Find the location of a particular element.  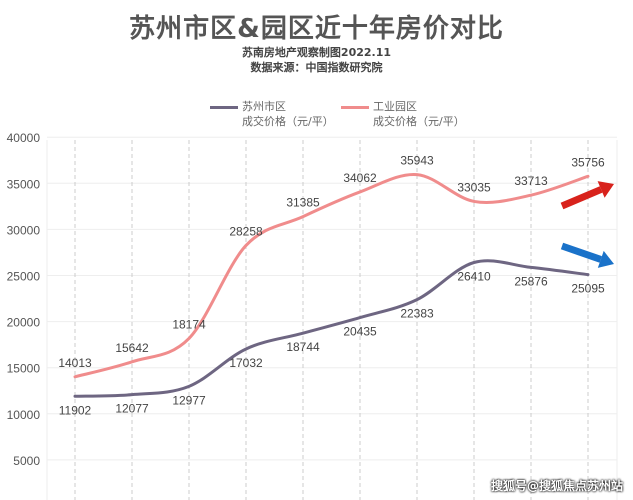

y-tick-label: 15000 is located at coordinates (24, 369).